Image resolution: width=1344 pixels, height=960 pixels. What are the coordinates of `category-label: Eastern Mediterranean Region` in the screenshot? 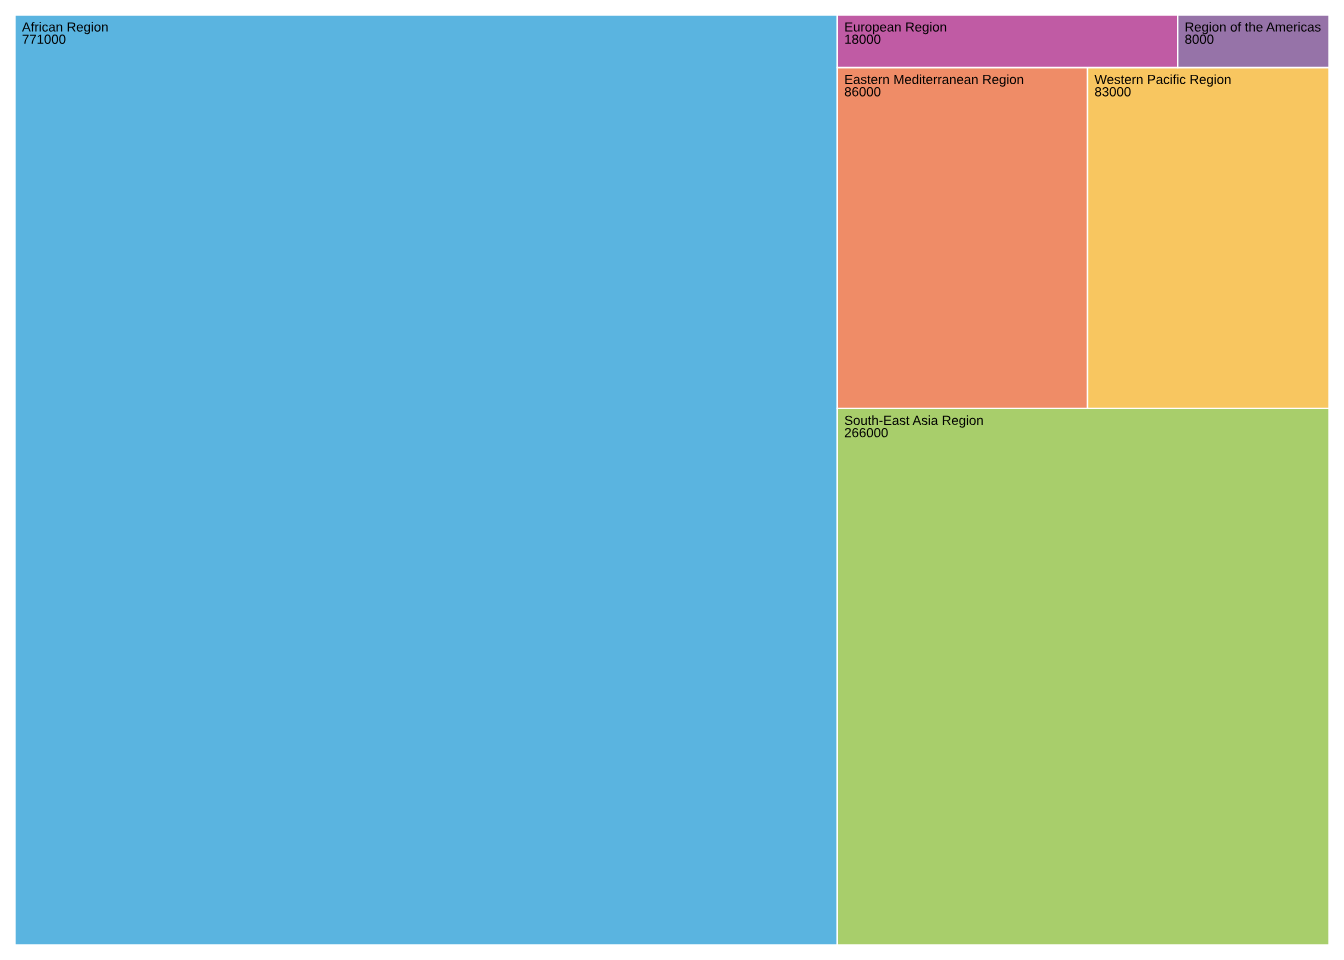 It's located at (934, 80).